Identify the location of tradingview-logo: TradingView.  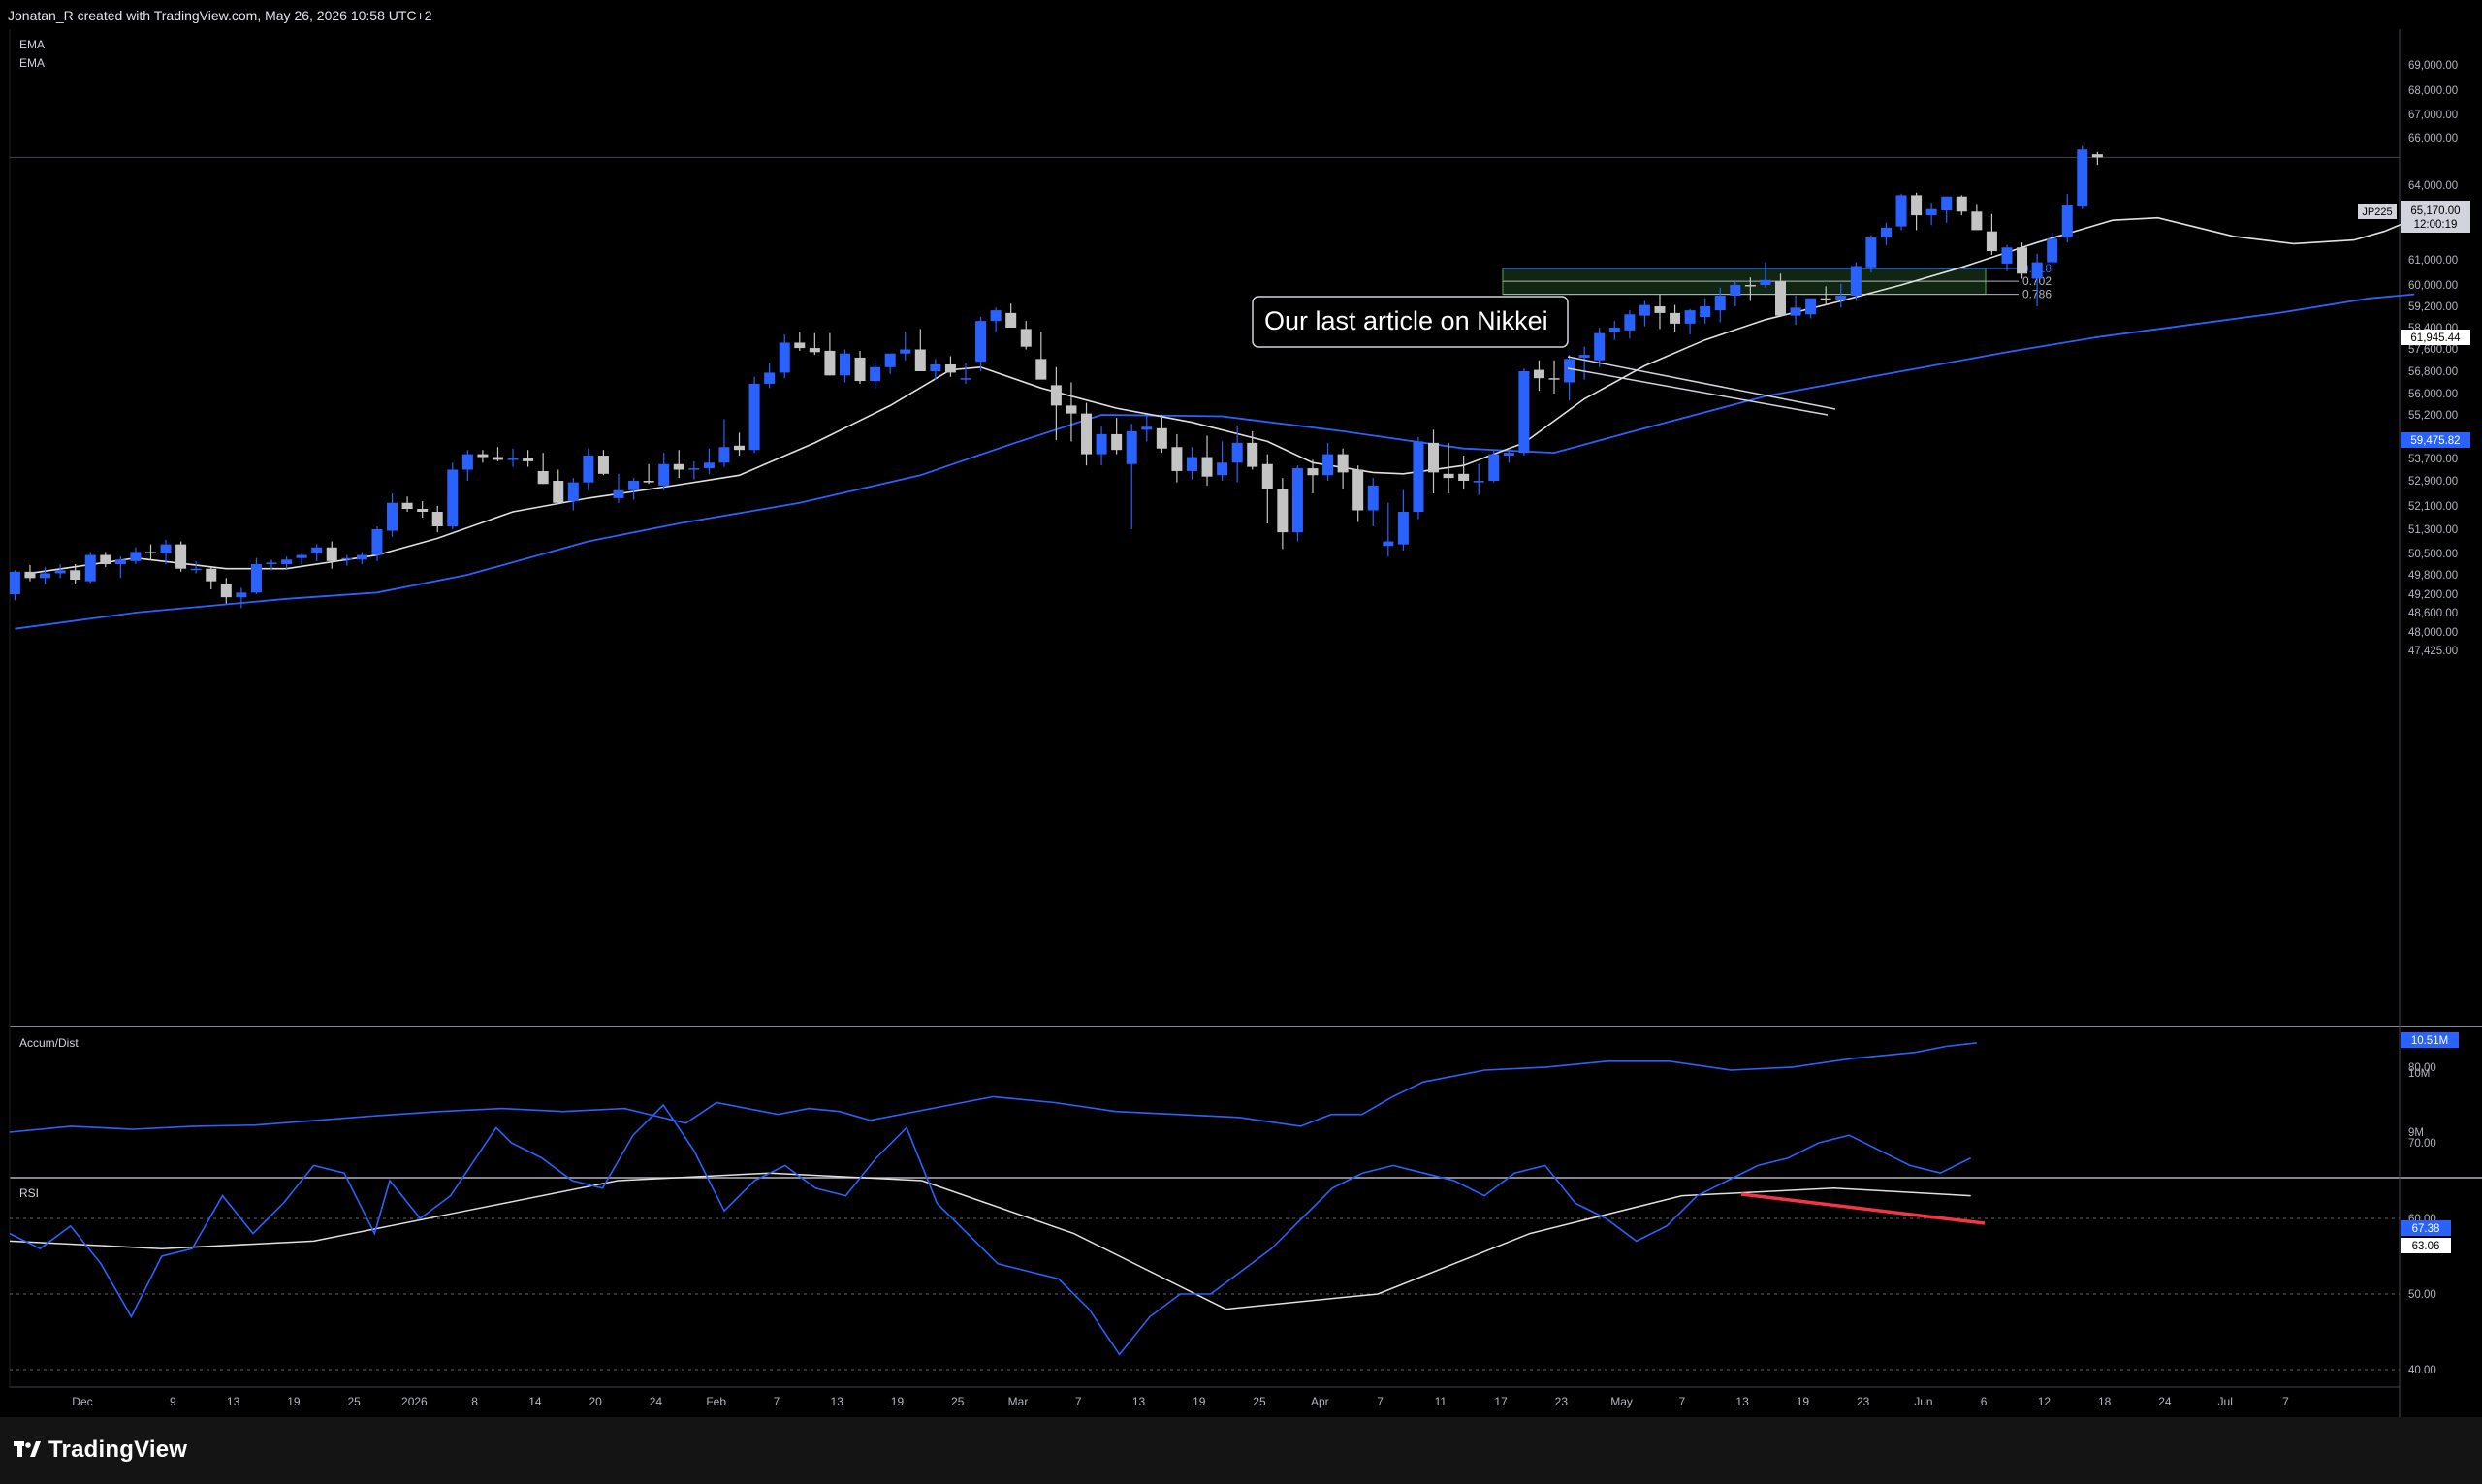
(100, 1450).